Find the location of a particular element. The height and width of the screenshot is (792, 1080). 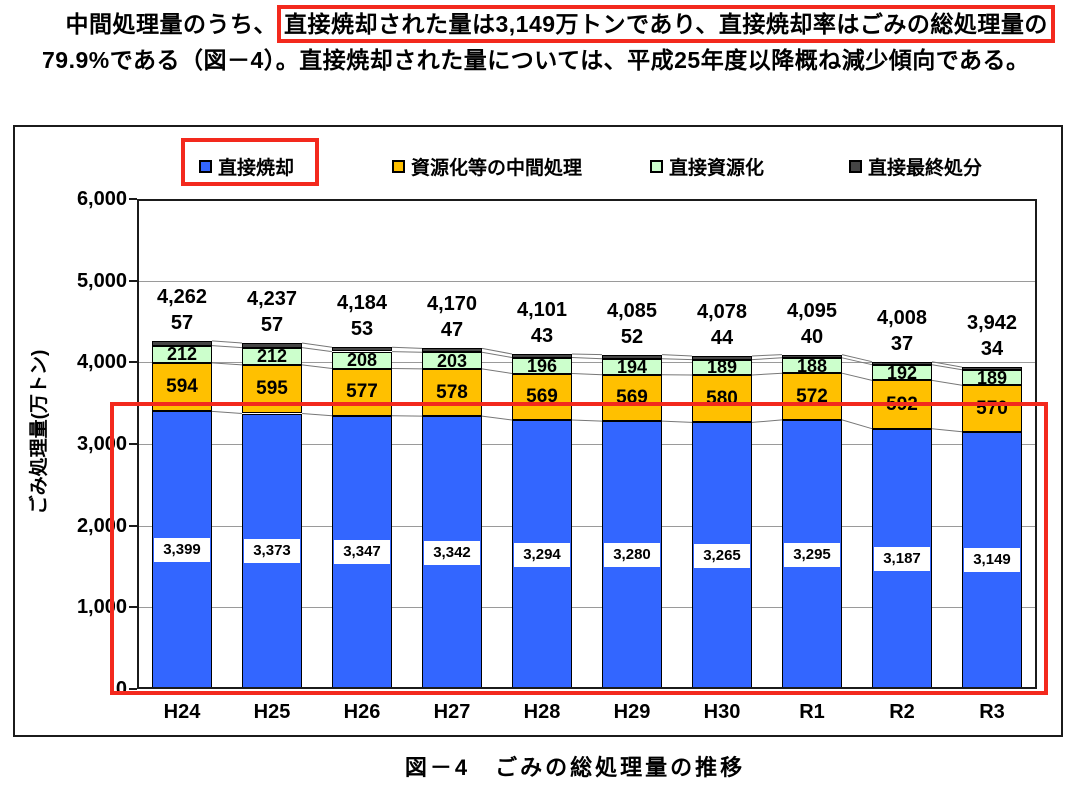

segment-value-label: 3,187 is located at coordinates (902, 558).